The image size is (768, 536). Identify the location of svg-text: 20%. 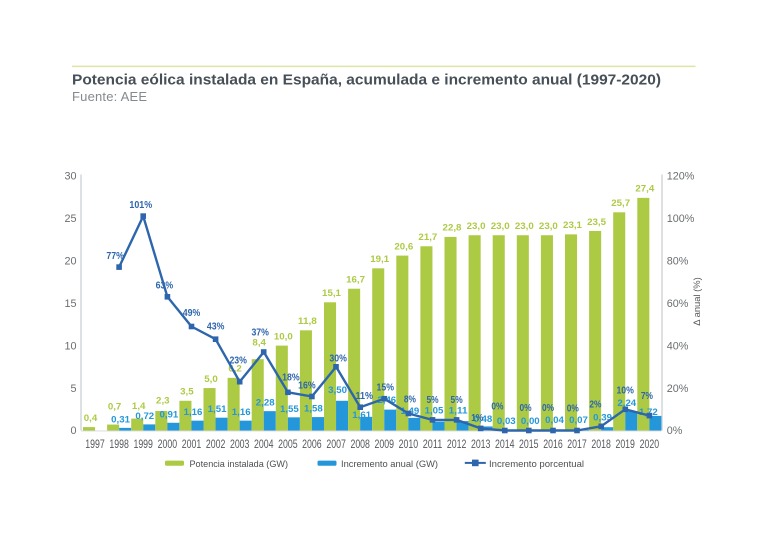
(678, 389).